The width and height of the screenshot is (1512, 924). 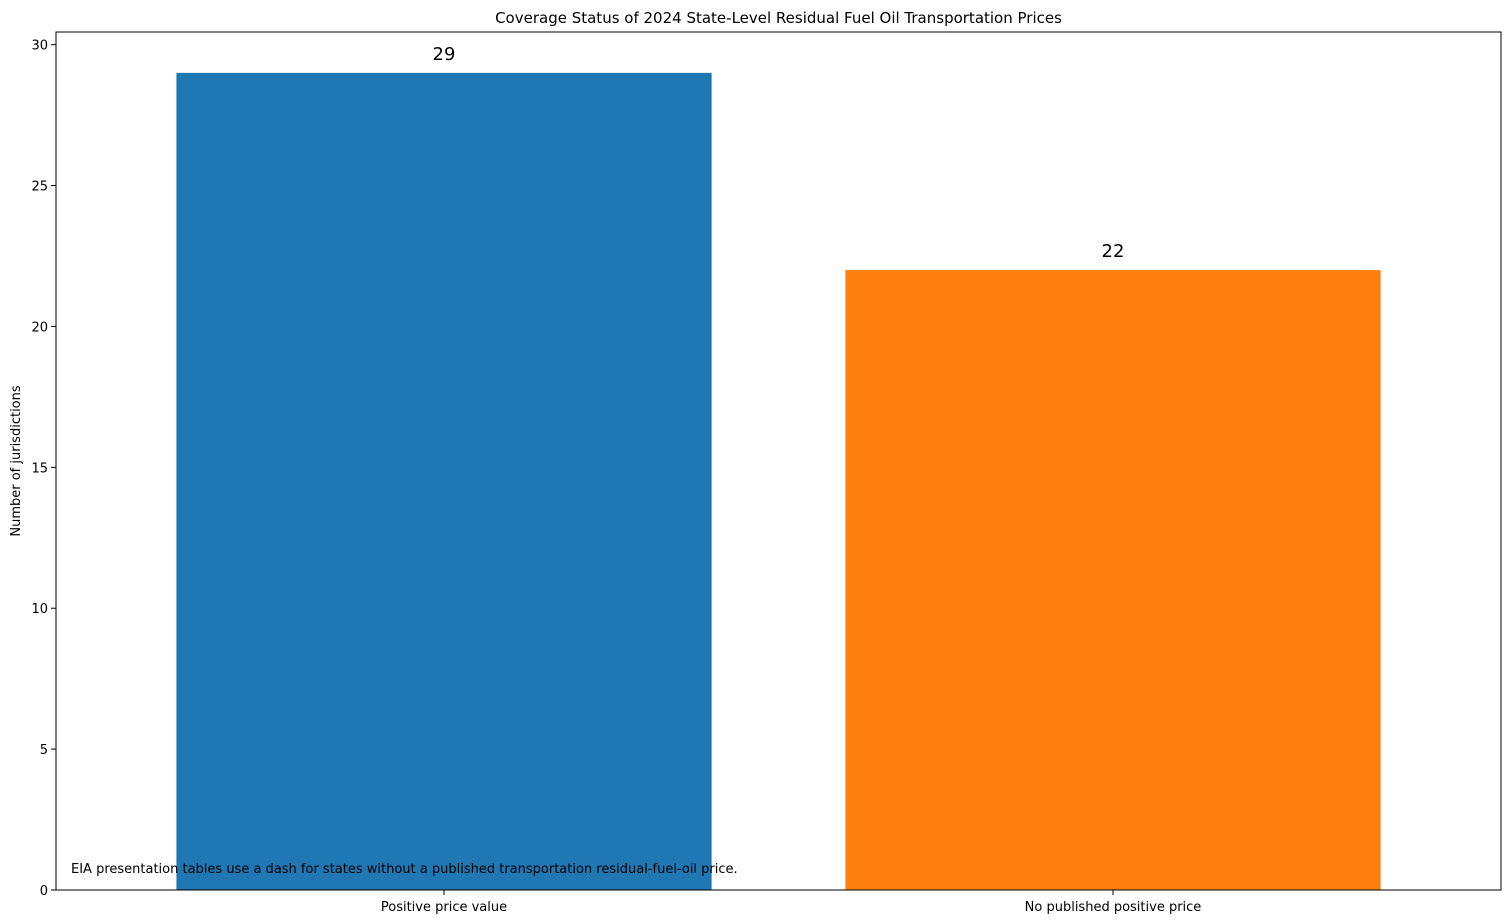 I want to click on y-tick-label: 25, so click(x=39, y=187).